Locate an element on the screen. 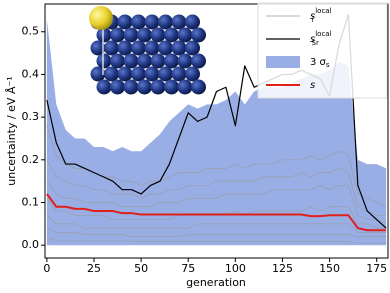 This screenshot has width=390, height=293. legend-sub: i is located at coordinates (313, 20).